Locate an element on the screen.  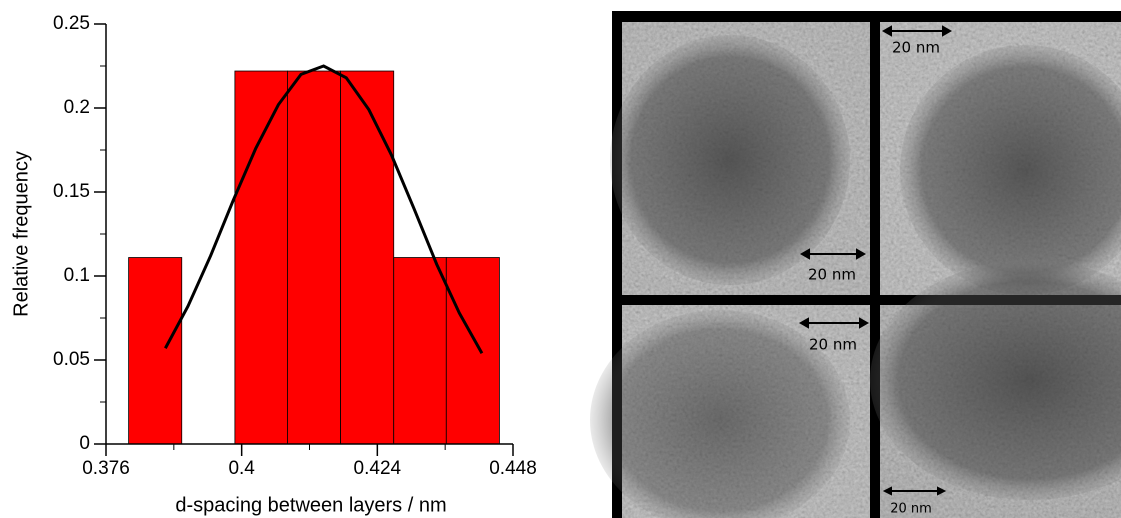
y-tick-label: 0.05 is located at coordinates (71, 359).